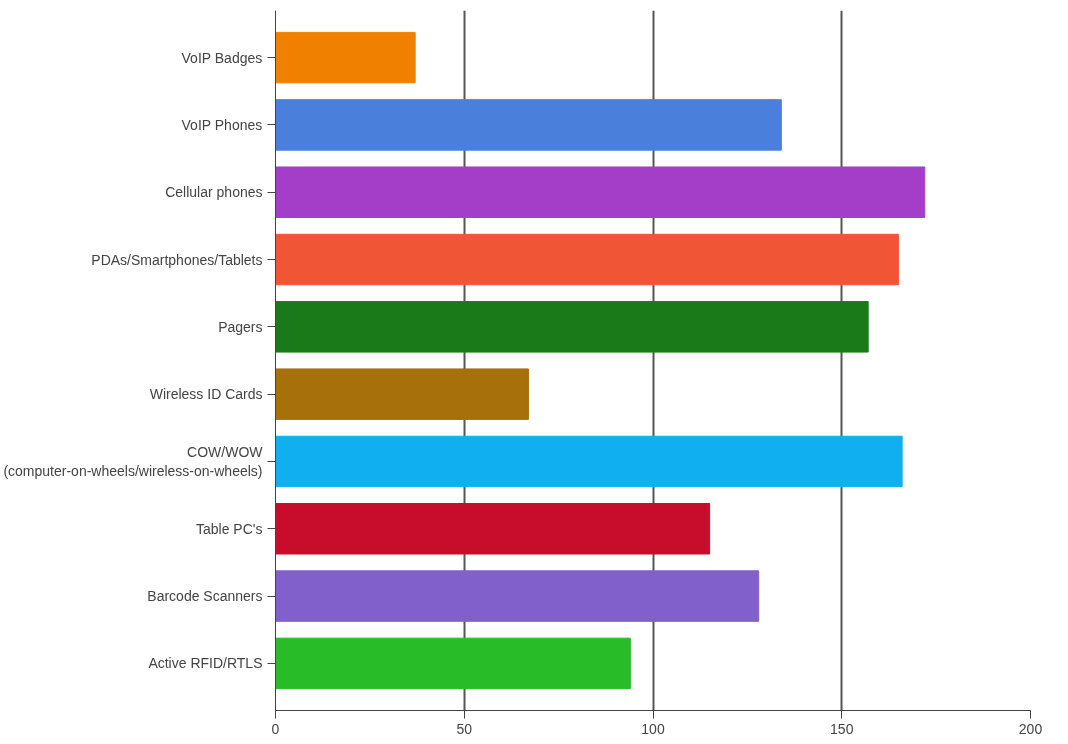  I want to click on x-tick-label: 50, so click(464, 728).